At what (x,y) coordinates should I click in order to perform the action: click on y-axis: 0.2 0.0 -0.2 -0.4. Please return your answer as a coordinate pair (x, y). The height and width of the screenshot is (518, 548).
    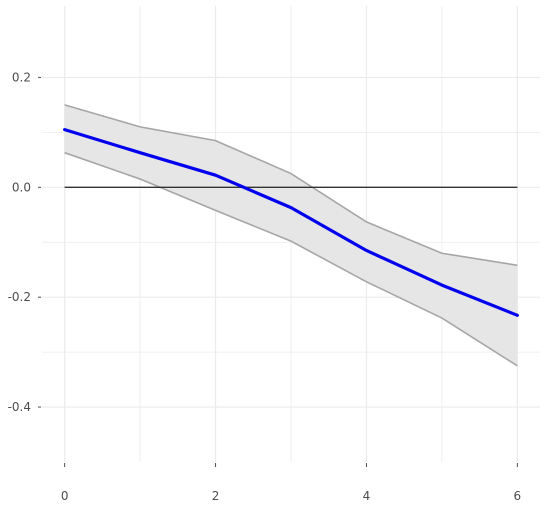
    Looking at the image, I should click on (24, 242).